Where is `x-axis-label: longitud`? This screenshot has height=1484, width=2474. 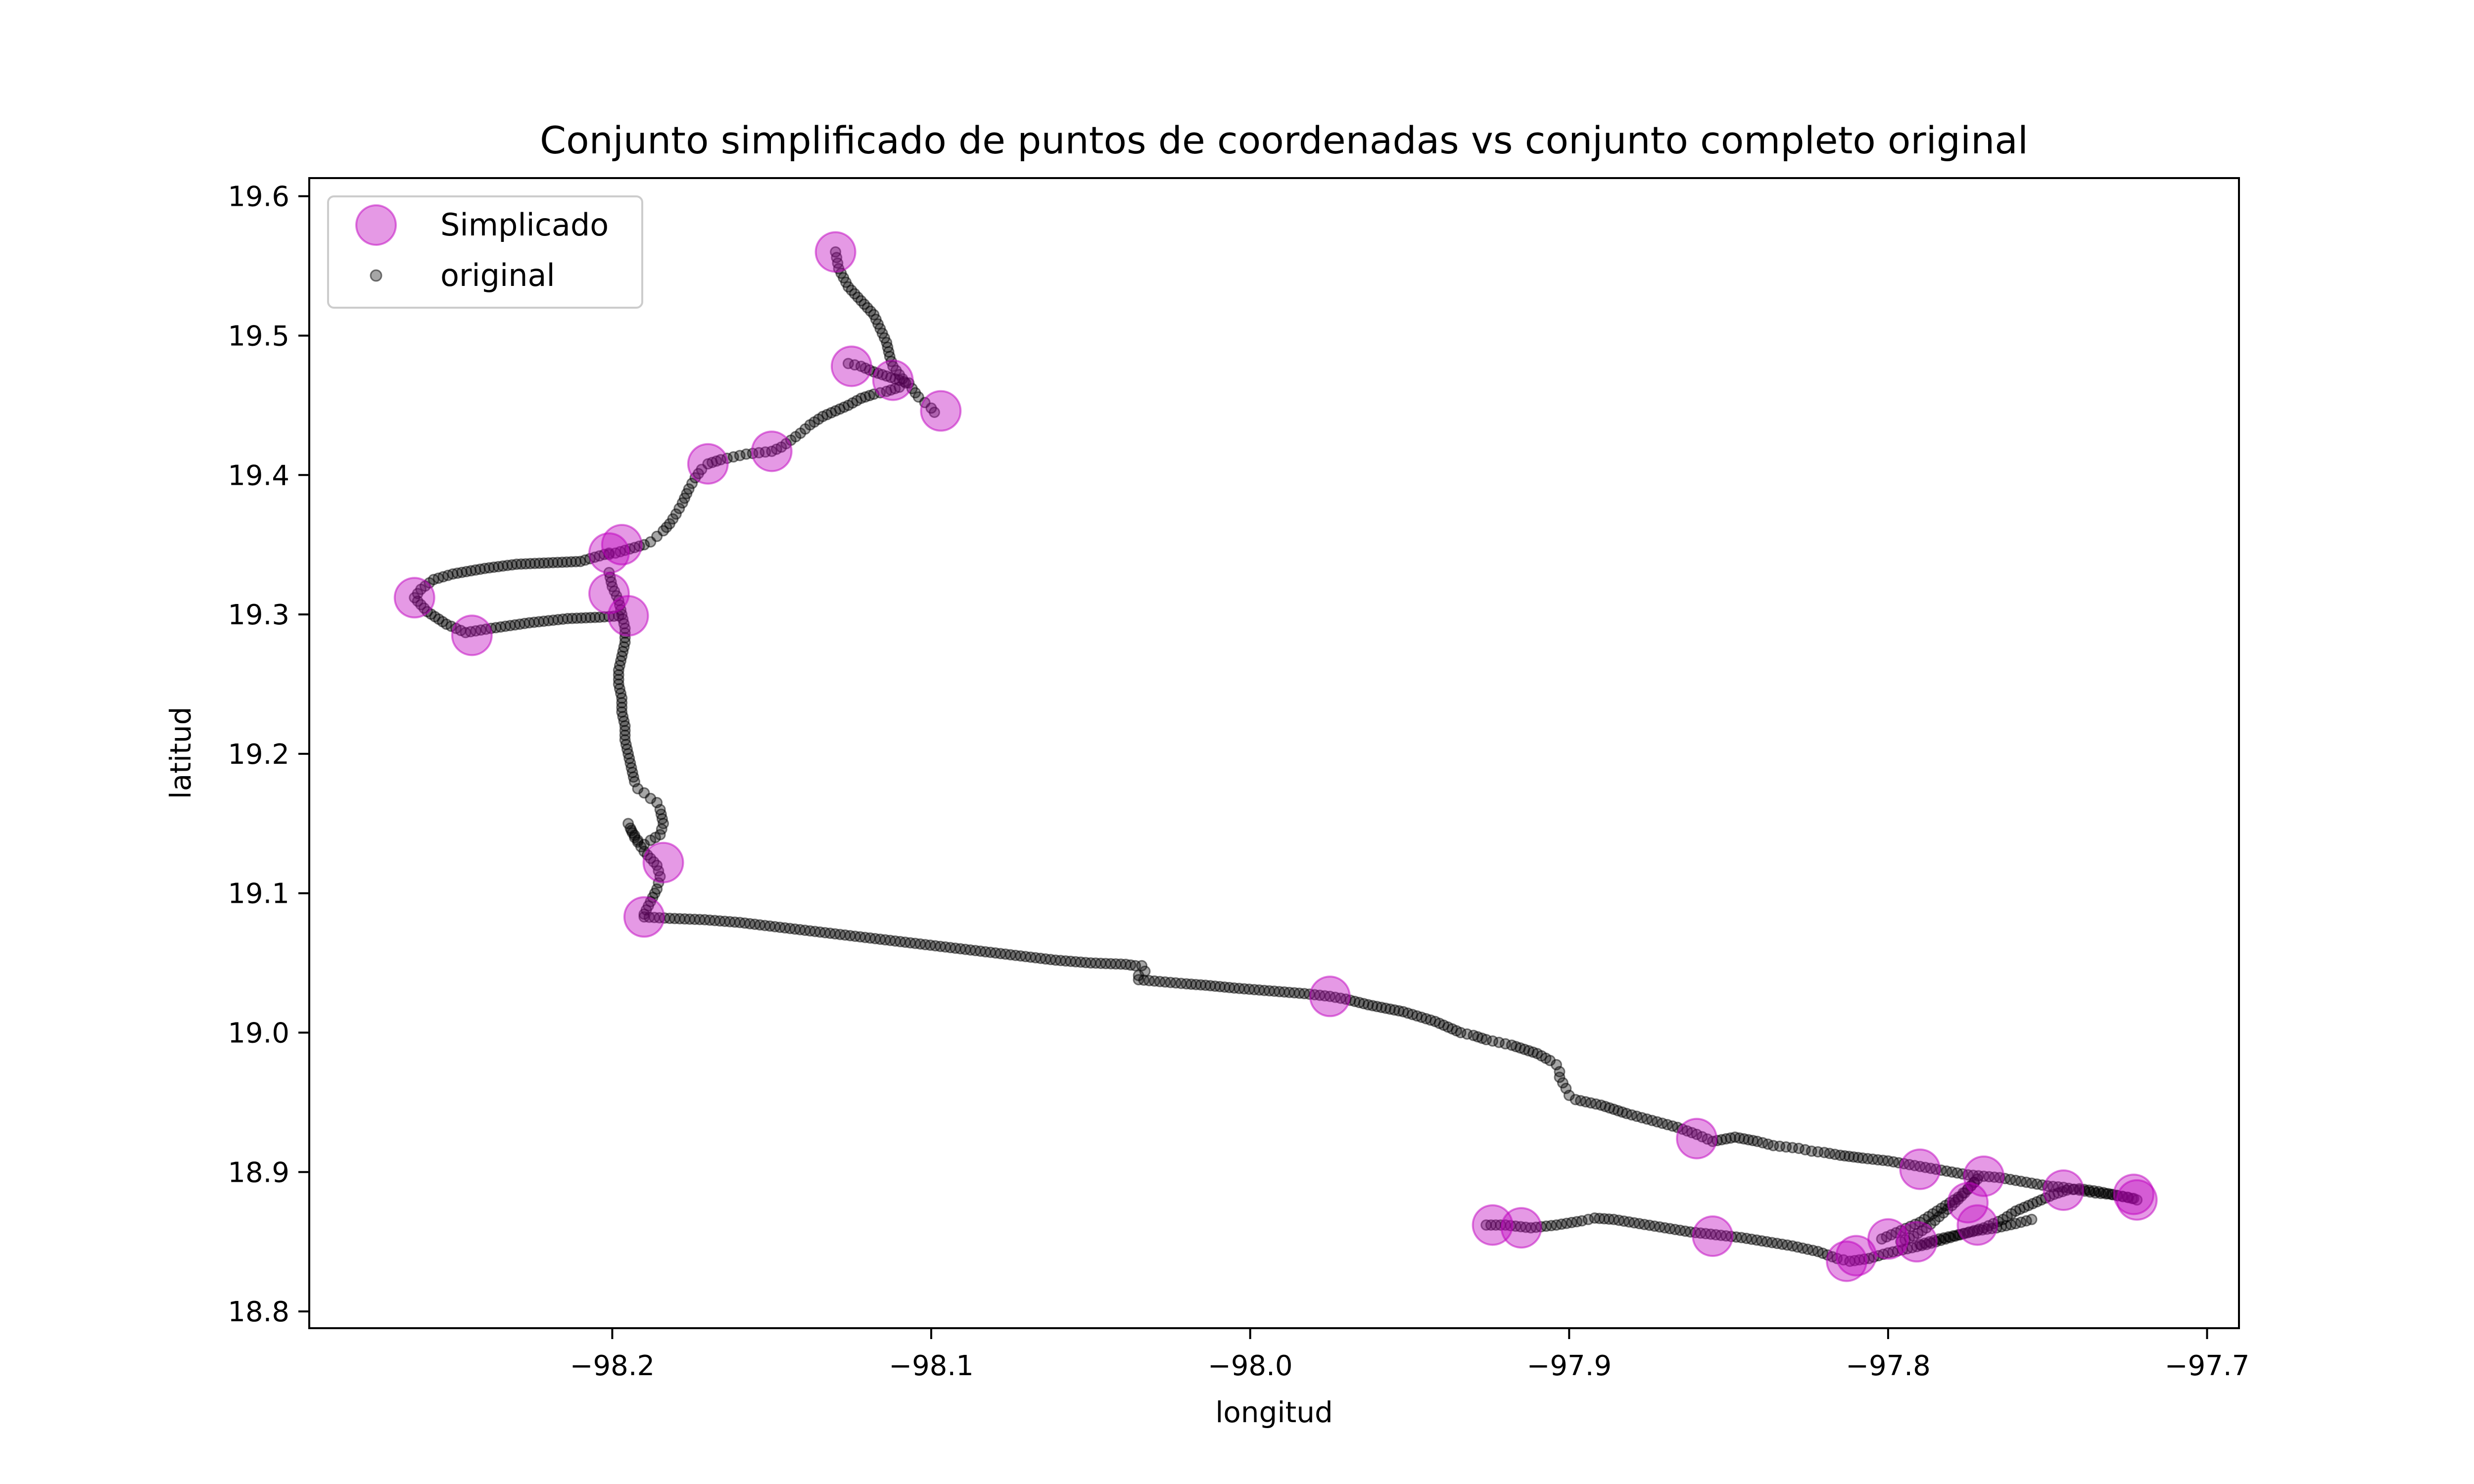
x-axis-label: longitud is located at coordinates (1274, 1412).